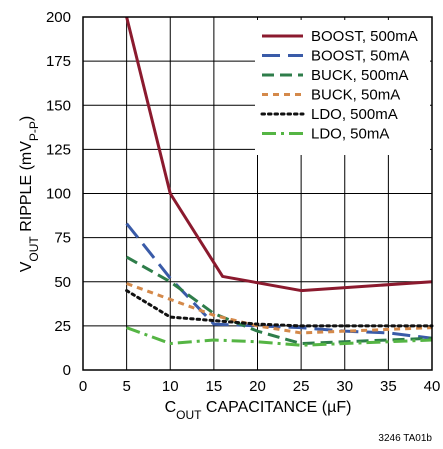  I want to click on y-tick-label: 150, so click(58, 105).